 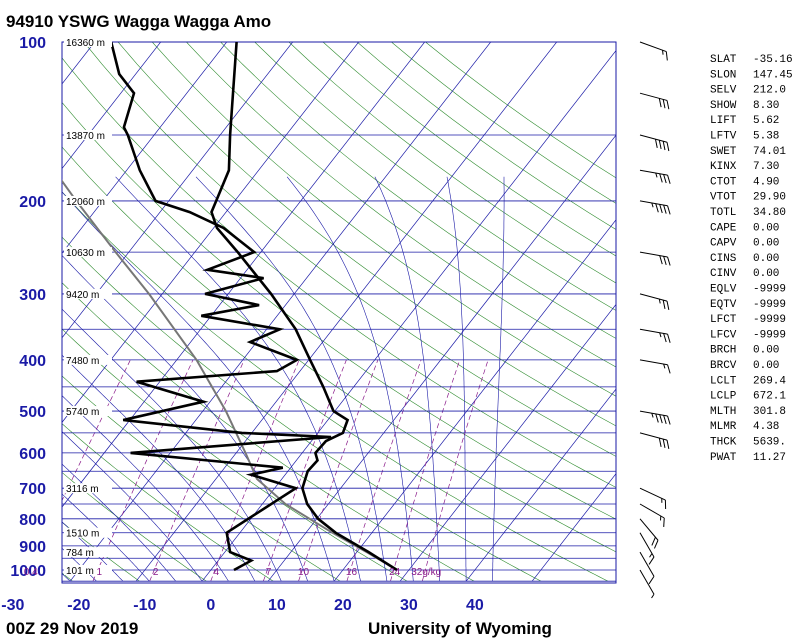 What do you see at coordinates (773, 60) in the screenshot?
I see `index-value: -35.16` at bounding box center [773, 60].